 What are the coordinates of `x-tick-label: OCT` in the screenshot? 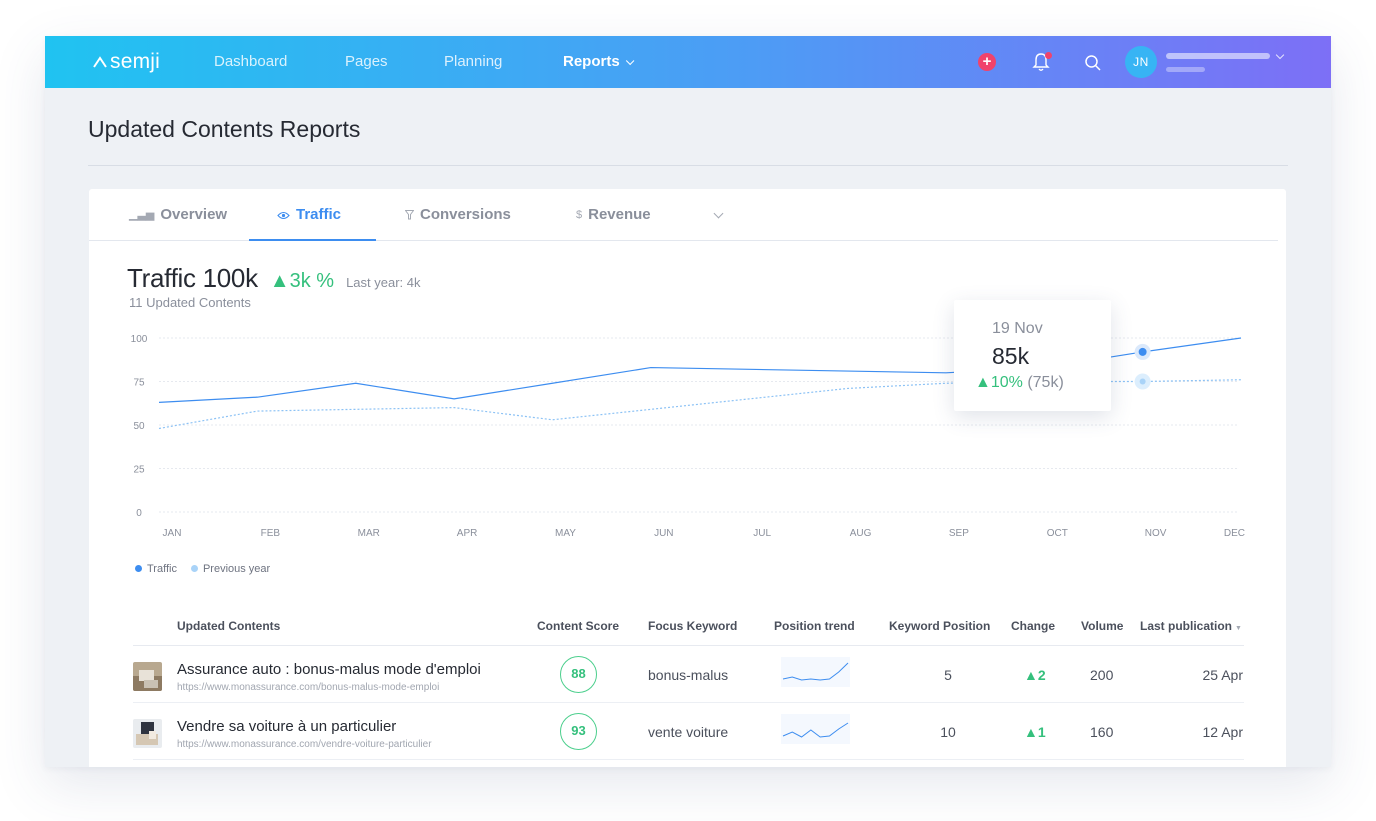 It's located at (1057, 533).